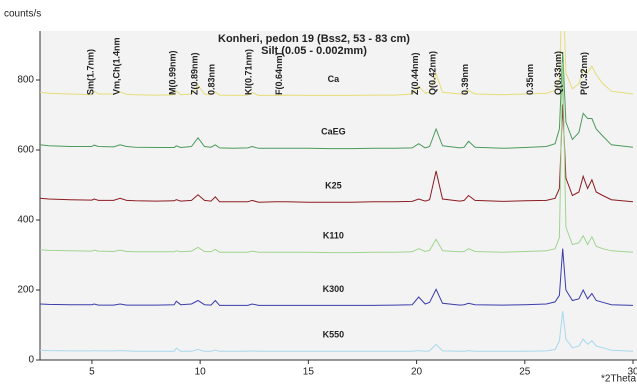  I want to click on peak-annotation: 0.83nm, so click(212, 79).